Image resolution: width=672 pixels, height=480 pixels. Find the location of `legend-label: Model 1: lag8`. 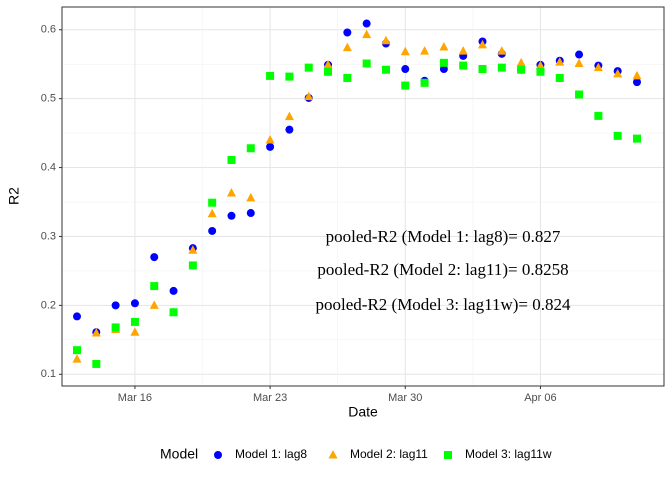

legend-label: Model 1: lag8 is located at coordinates (271, 454).